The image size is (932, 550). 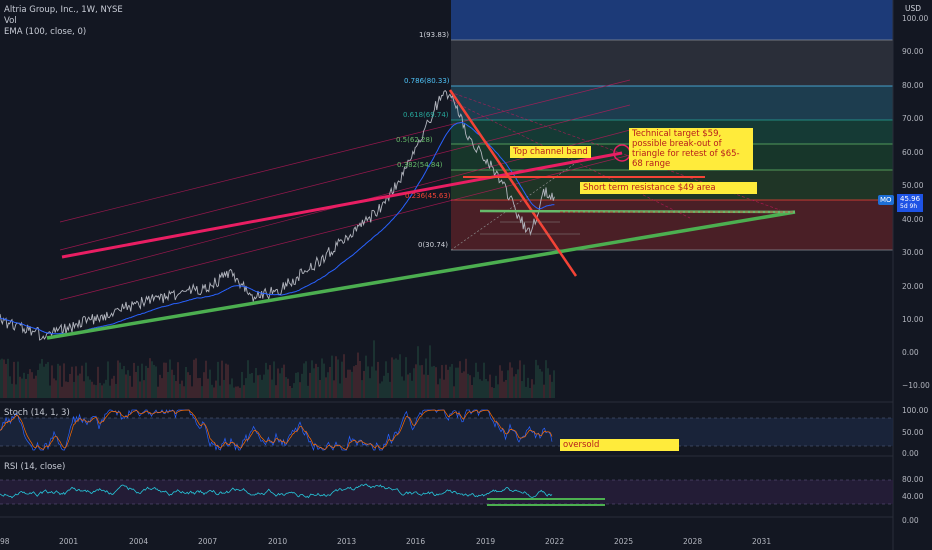 What do you see at coordinates (913, 432) in the screenshot?
I see `stoch-tick: 50.00` at bounding box center [913, 432].